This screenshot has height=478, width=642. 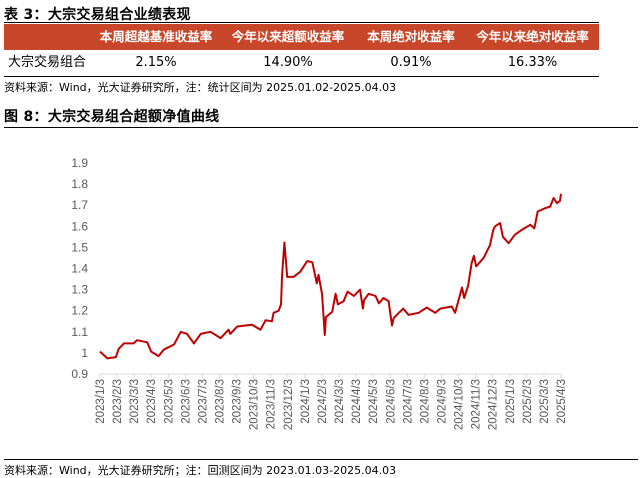 What do you see at coordinates (79, 374) in the screenshot?
I see `y-tick-label: 0.9` at bounding box center [79, 374].